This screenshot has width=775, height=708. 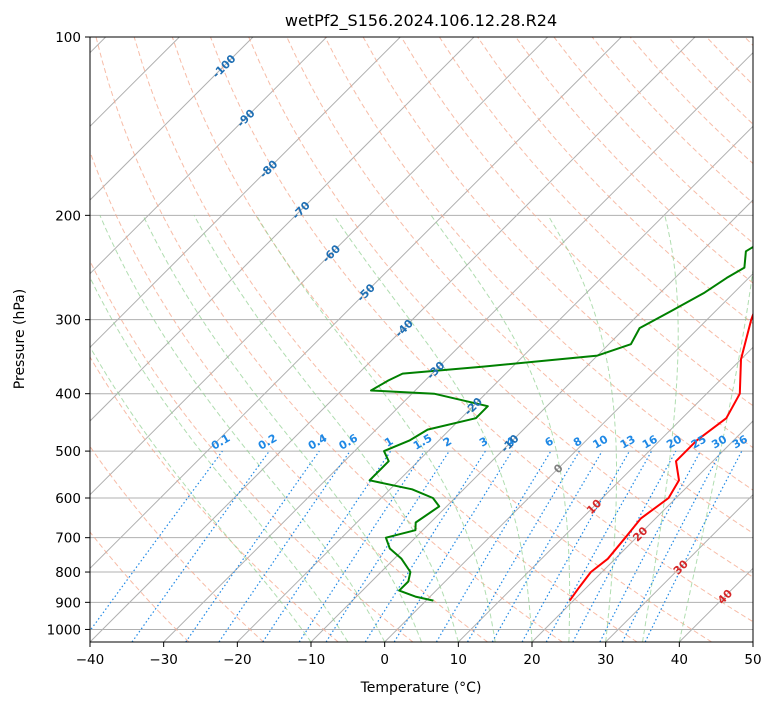 I want to click on y-tick-label: 400, so click(x=68, y=395).